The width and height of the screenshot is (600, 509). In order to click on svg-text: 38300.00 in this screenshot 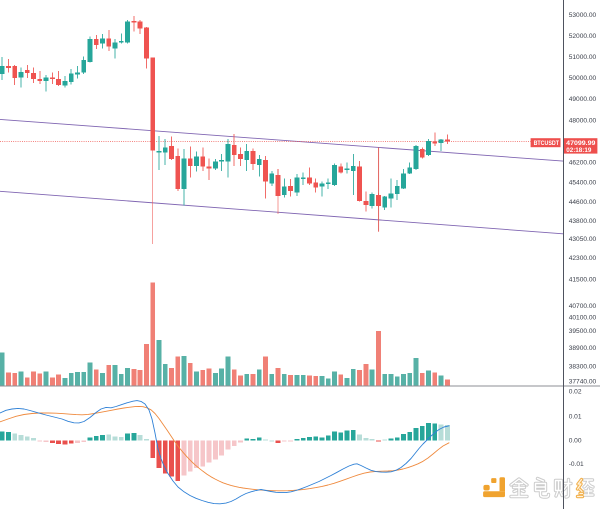, I will do `click(583, 366)`.